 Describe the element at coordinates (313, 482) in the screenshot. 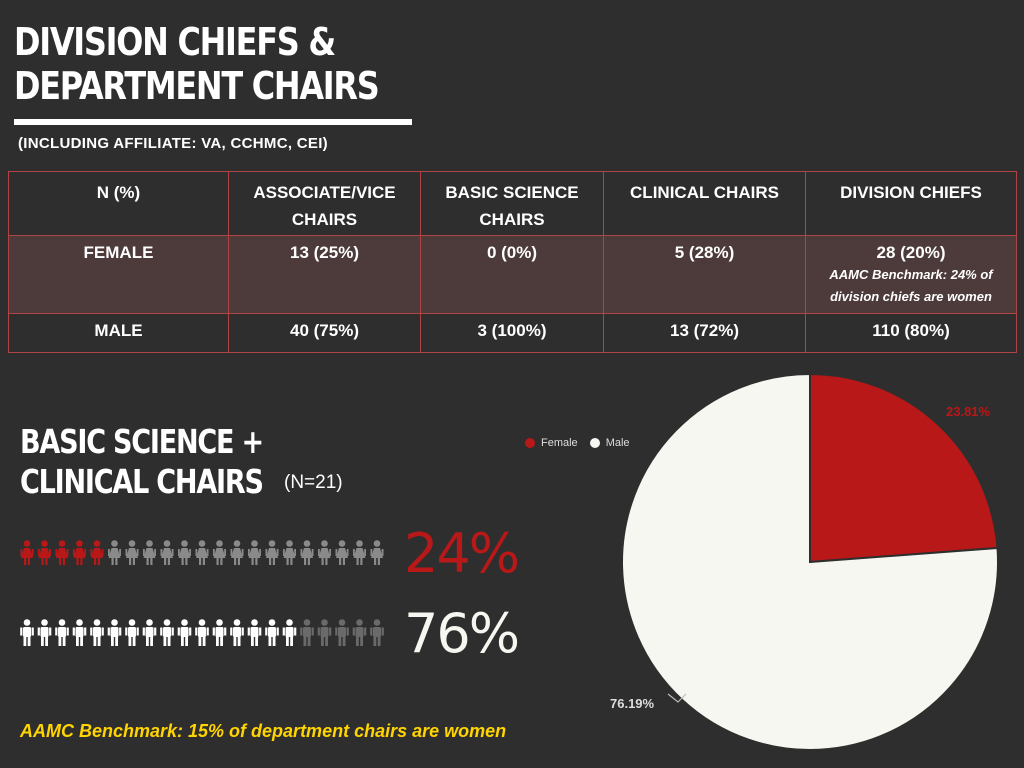

I see `sample-size: (N=21)` at that location.